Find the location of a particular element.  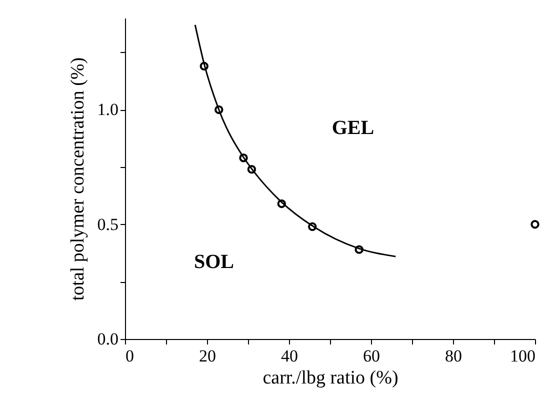

y-tick-label: 0.5 is located at coordinates (107, 224).